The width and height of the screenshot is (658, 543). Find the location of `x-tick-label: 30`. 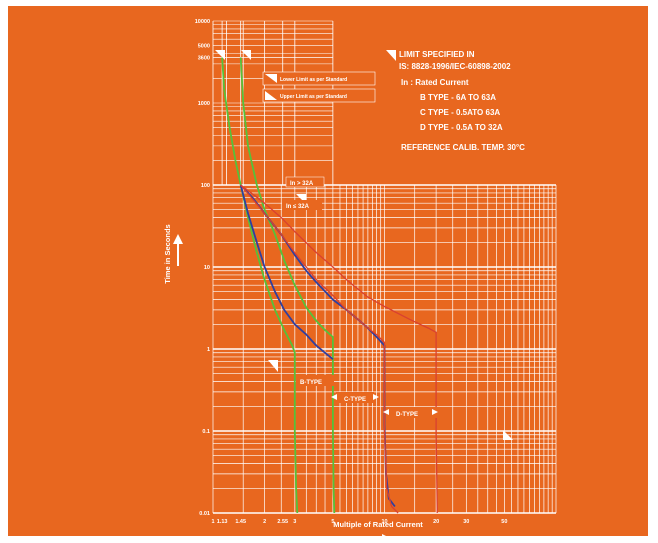

x-tick-label: 30 is located at coordinates (466, 522).